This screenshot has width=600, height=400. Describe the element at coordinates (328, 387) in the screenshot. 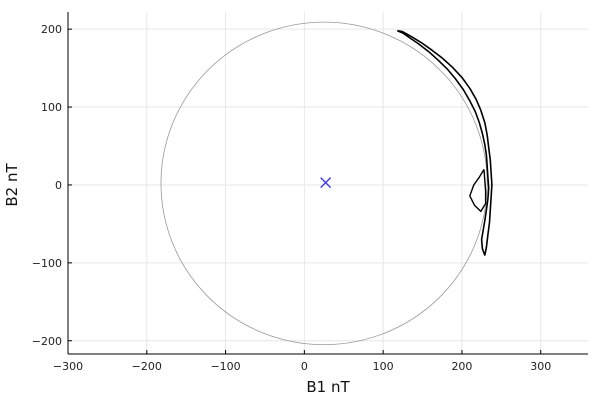

I see `x-axis-label: B1 nT` at that location.